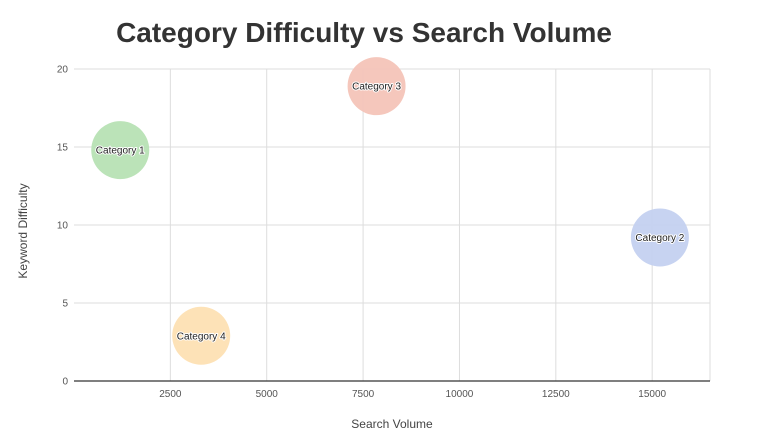 This screenshot has width=758, height=440. Describe the element at coordinates (363, 394) in the screenshot. I see `x-tick-label: 7500` at that location.